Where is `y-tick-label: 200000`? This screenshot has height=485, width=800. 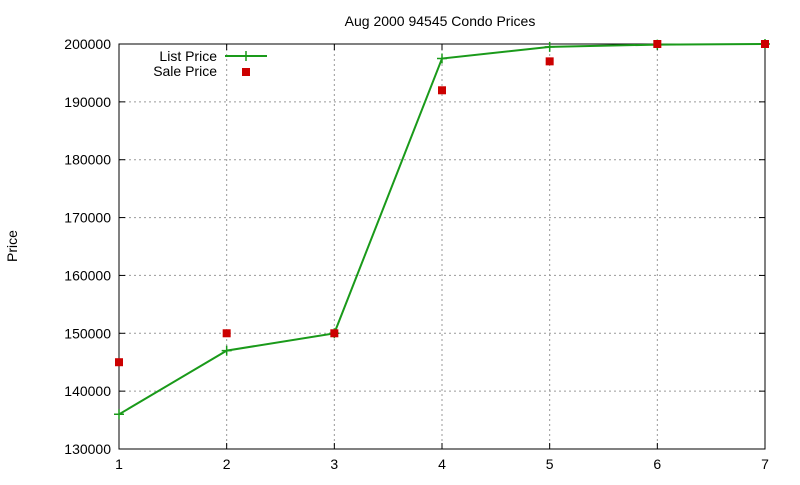
y-tick-label: 200000 is located at coordinates (87, 44).